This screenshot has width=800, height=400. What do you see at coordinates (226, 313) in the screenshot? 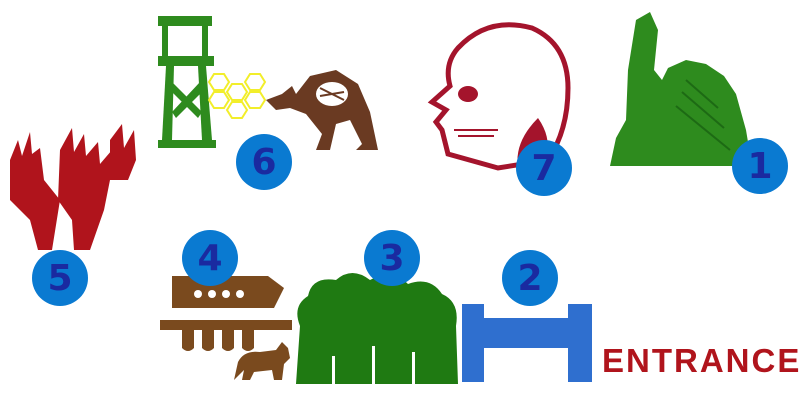
I see `ark-icon` at bounding box center [226, 313].